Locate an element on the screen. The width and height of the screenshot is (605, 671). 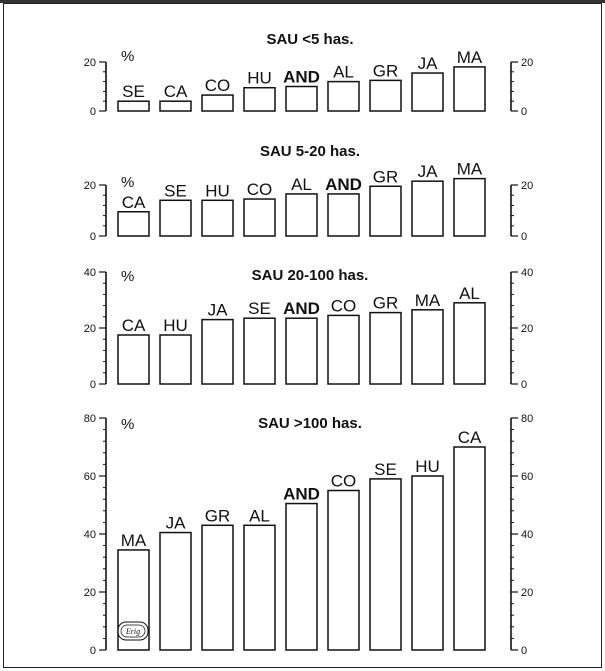
tick-label-left: 80 is located at coordinates (90, 419).